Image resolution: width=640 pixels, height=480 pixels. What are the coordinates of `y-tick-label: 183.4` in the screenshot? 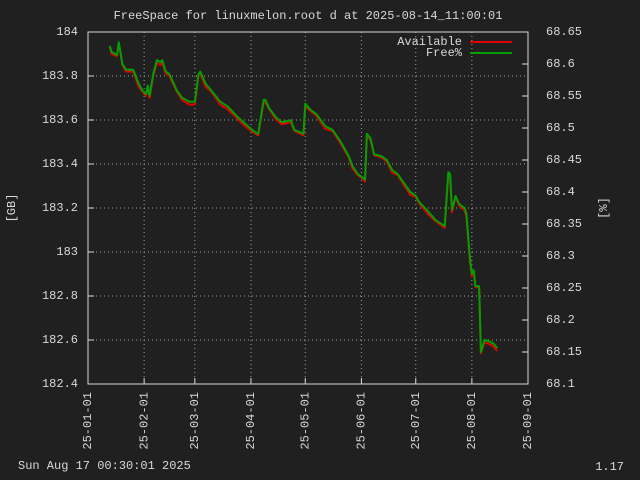 It's located at (60, 164).